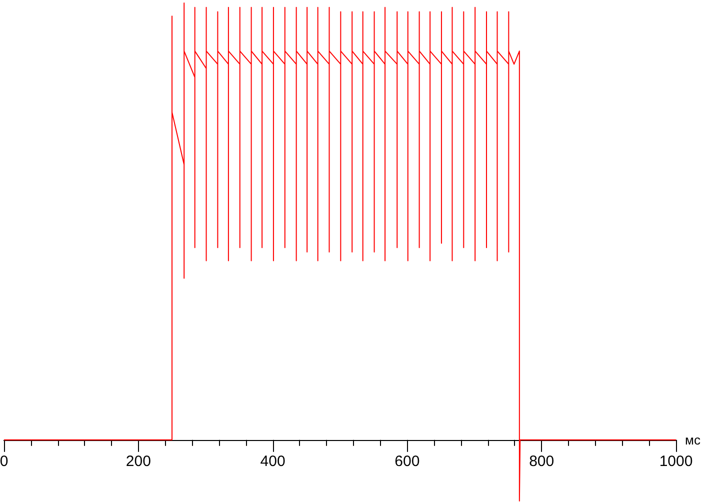  I want to click on x-tick-label: 200, so click(138, 461).